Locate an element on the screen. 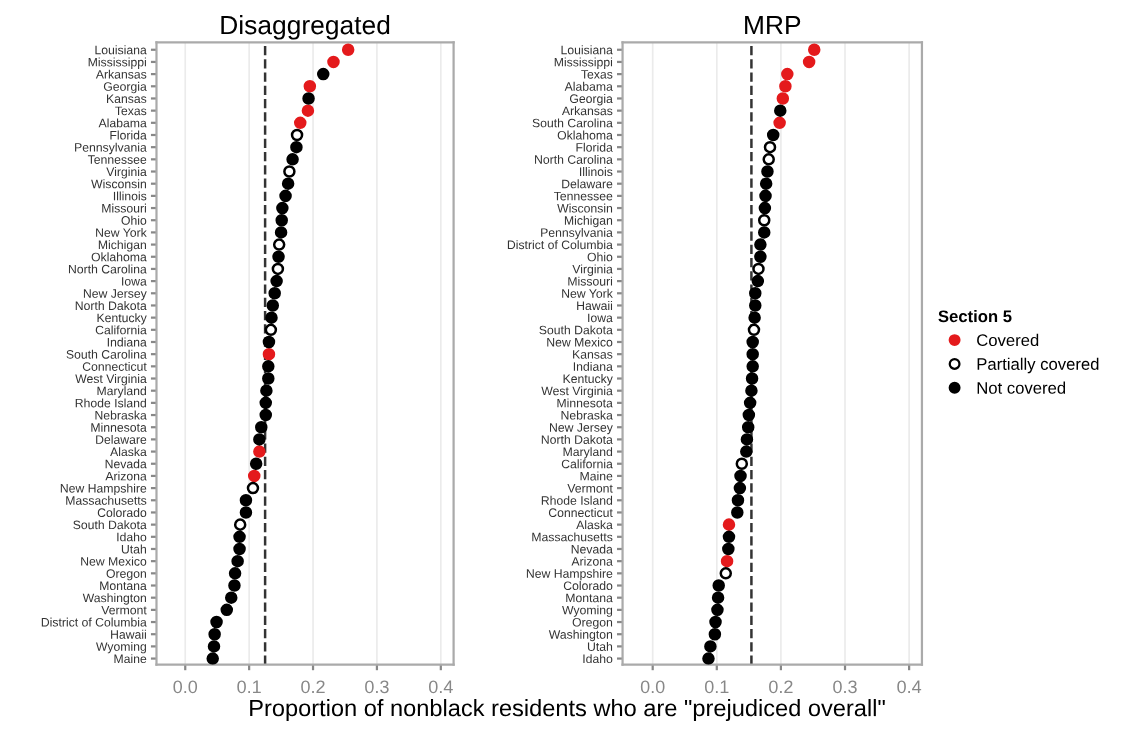 Image resolution: width=1134 pixels, height=732 pixels. x-tick-label: 0.2 is located at coordinates (313, 687).